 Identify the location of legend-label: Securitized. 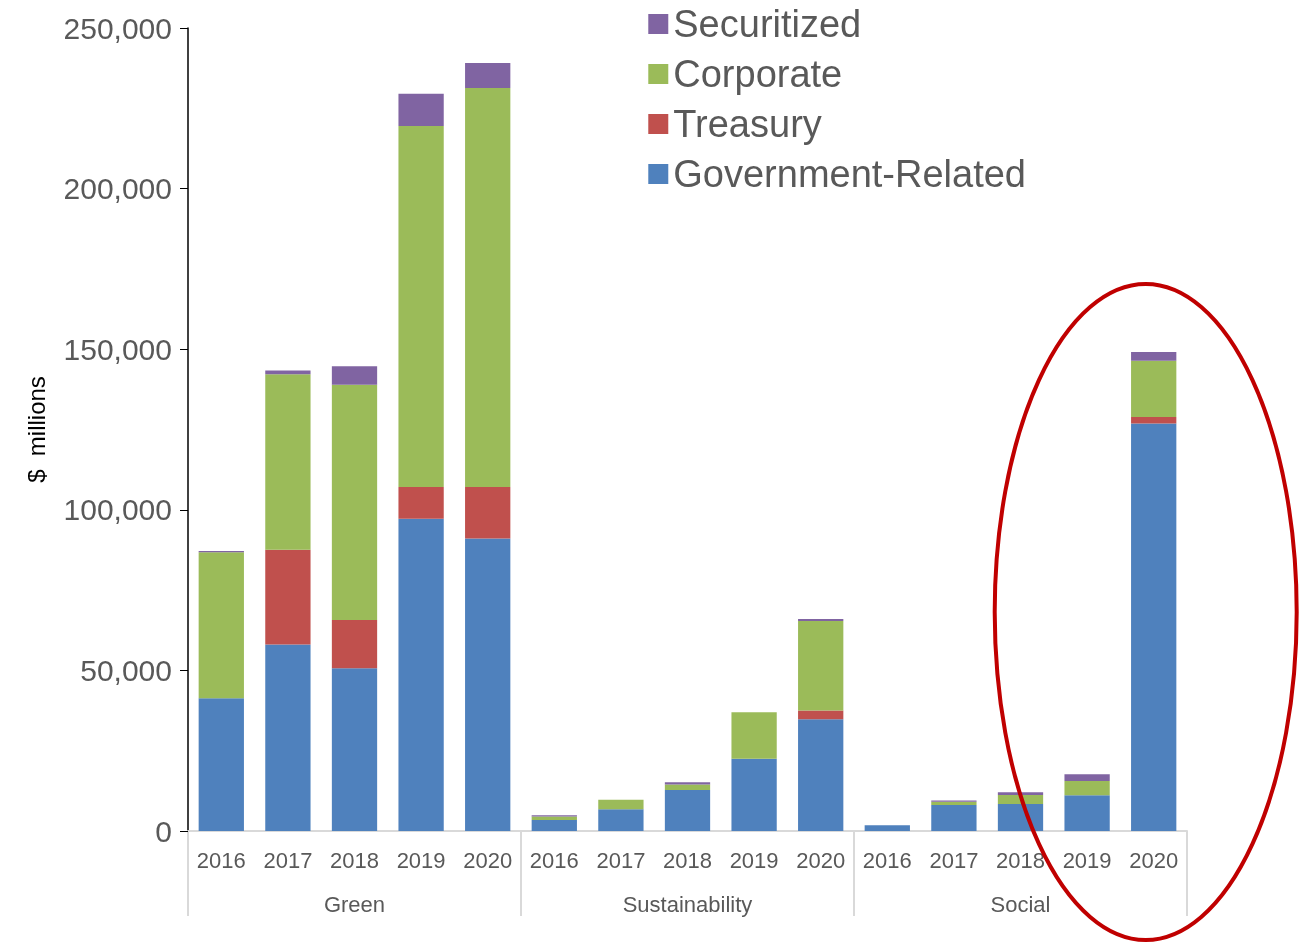
(767, 24).